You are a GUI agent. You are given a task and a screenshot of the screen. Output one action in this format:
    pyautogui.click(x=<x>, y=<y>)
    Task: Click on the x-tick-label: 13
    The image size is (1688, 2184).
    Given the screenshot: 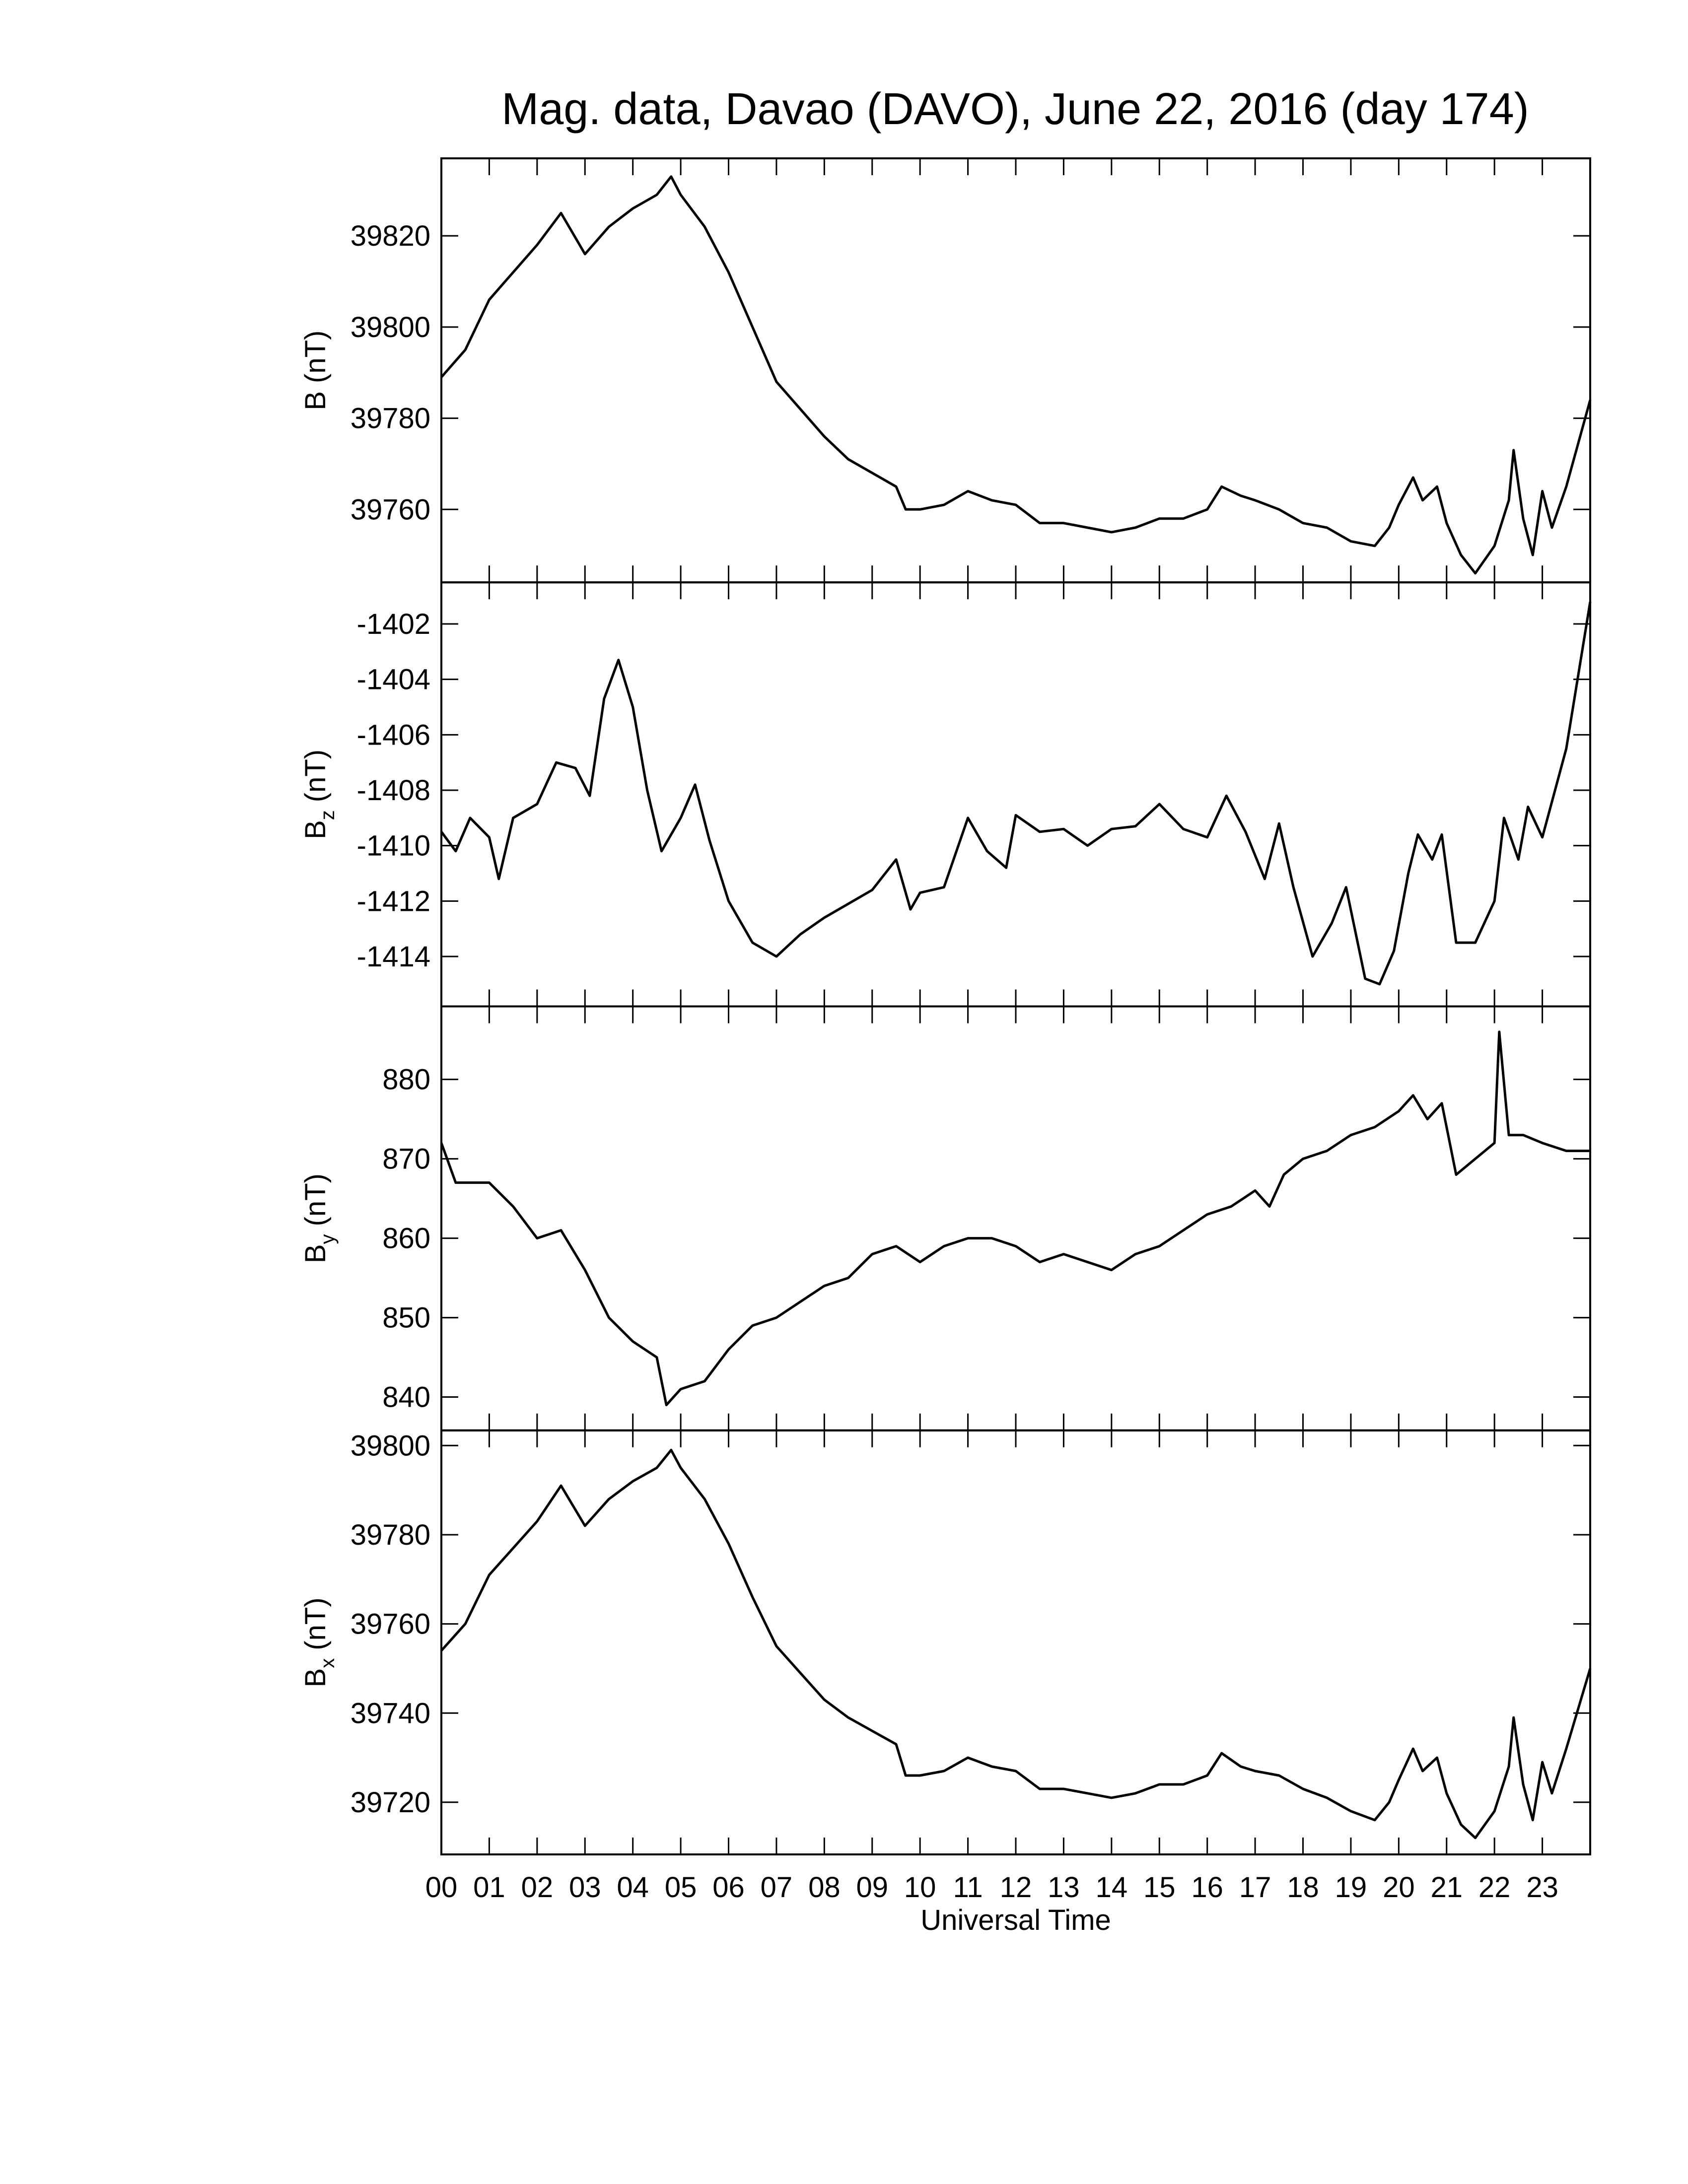 What is the action you would take?
    pyautogui.click(x=1064, y=1887)
    